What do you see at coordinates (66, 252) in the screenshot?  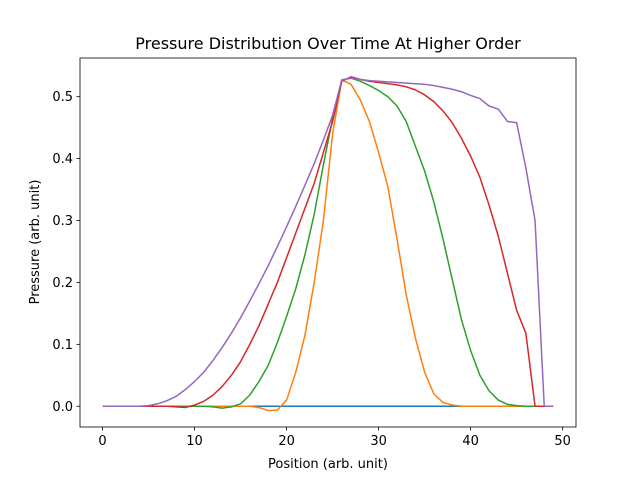 I see `y-axis-ticks: 0.0 0.1 0.2 0.3 0.4 0.5` at bounding box center [66, 252].